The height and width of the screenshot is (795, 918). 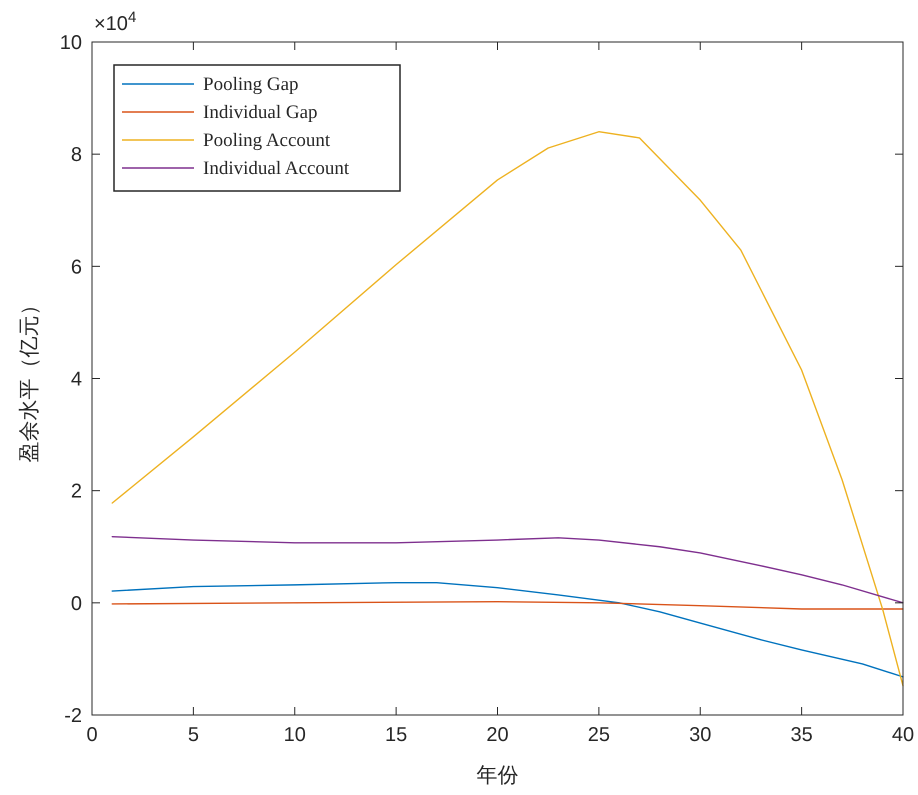 I want to click on x-tick-label: 15, so click(x=396, y=735).